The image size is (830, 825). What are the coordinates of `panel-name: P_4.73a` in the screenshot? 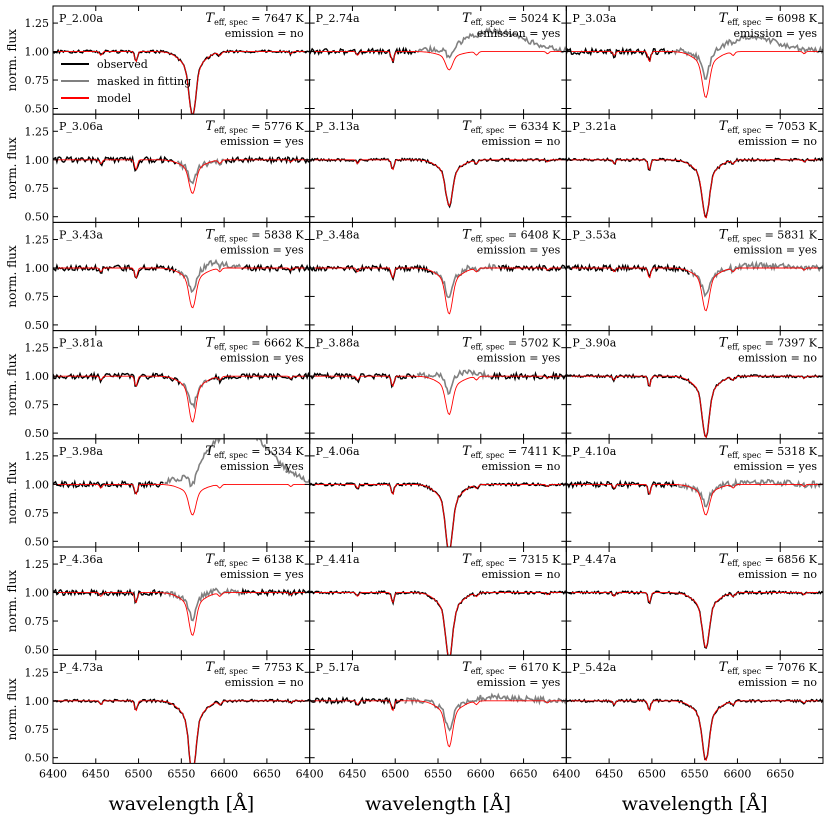 It's located at (81, 667).